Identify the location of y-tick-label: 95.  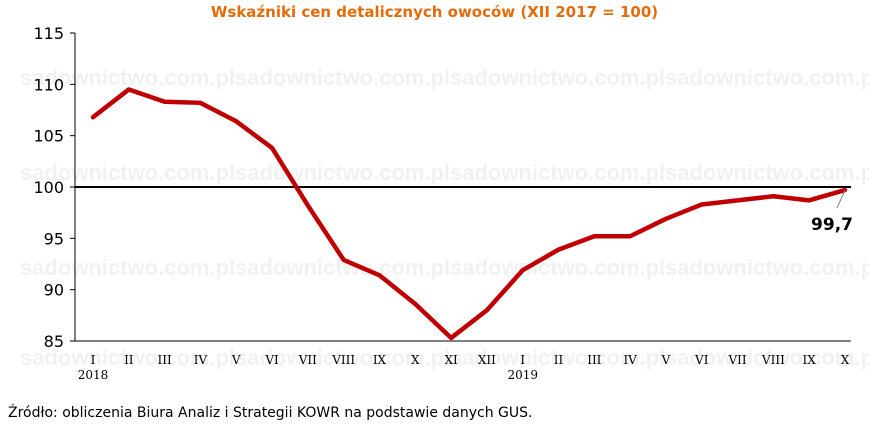
(54, 238).